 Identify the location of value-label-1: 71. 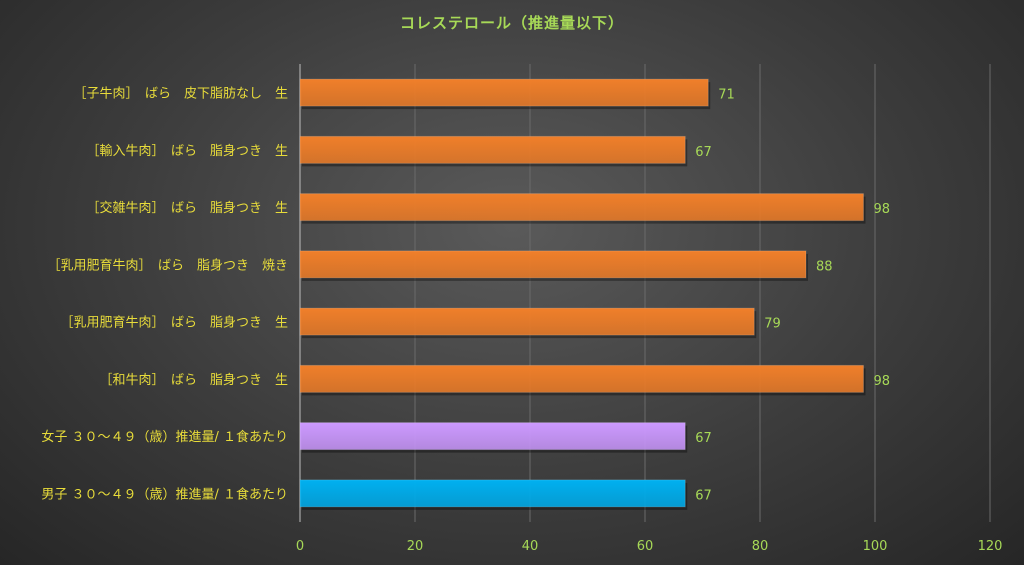
(726, 95).